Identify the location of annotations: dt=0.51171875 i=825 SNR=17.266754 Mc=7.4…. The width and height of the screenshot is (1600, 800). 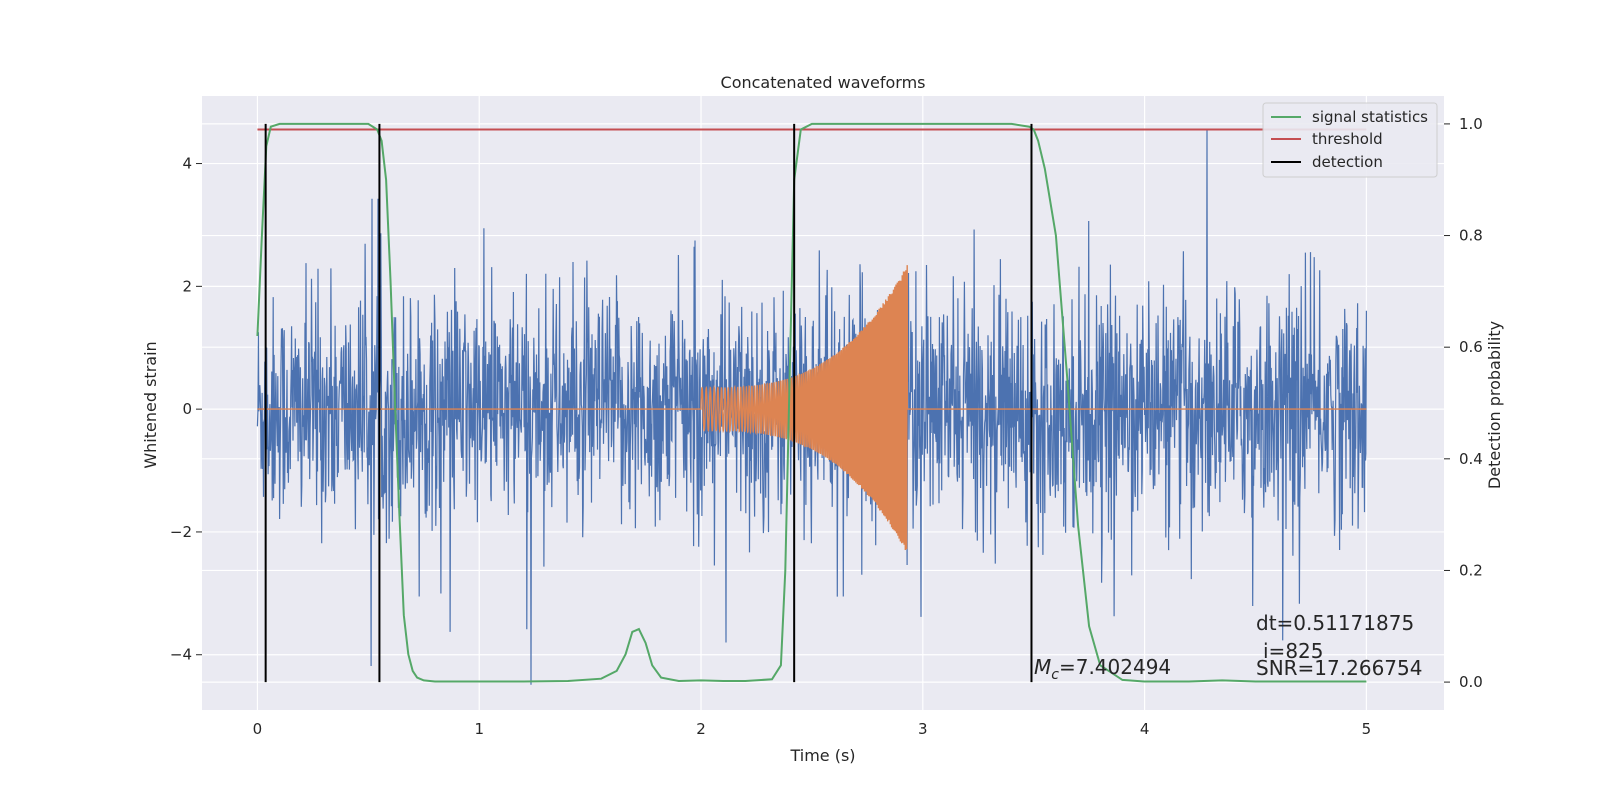
(1228, 647).